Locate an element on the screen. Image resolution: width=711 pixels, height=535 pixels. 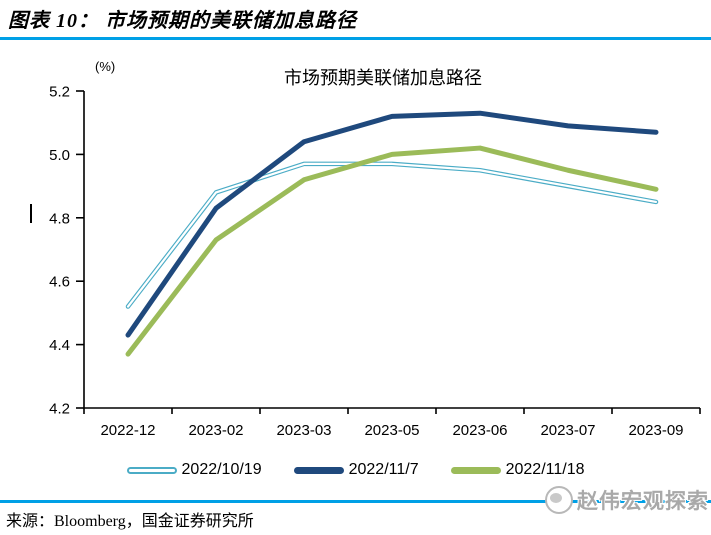
y-axis-tick-label: 5.0 is located at coordinates (59, 155).